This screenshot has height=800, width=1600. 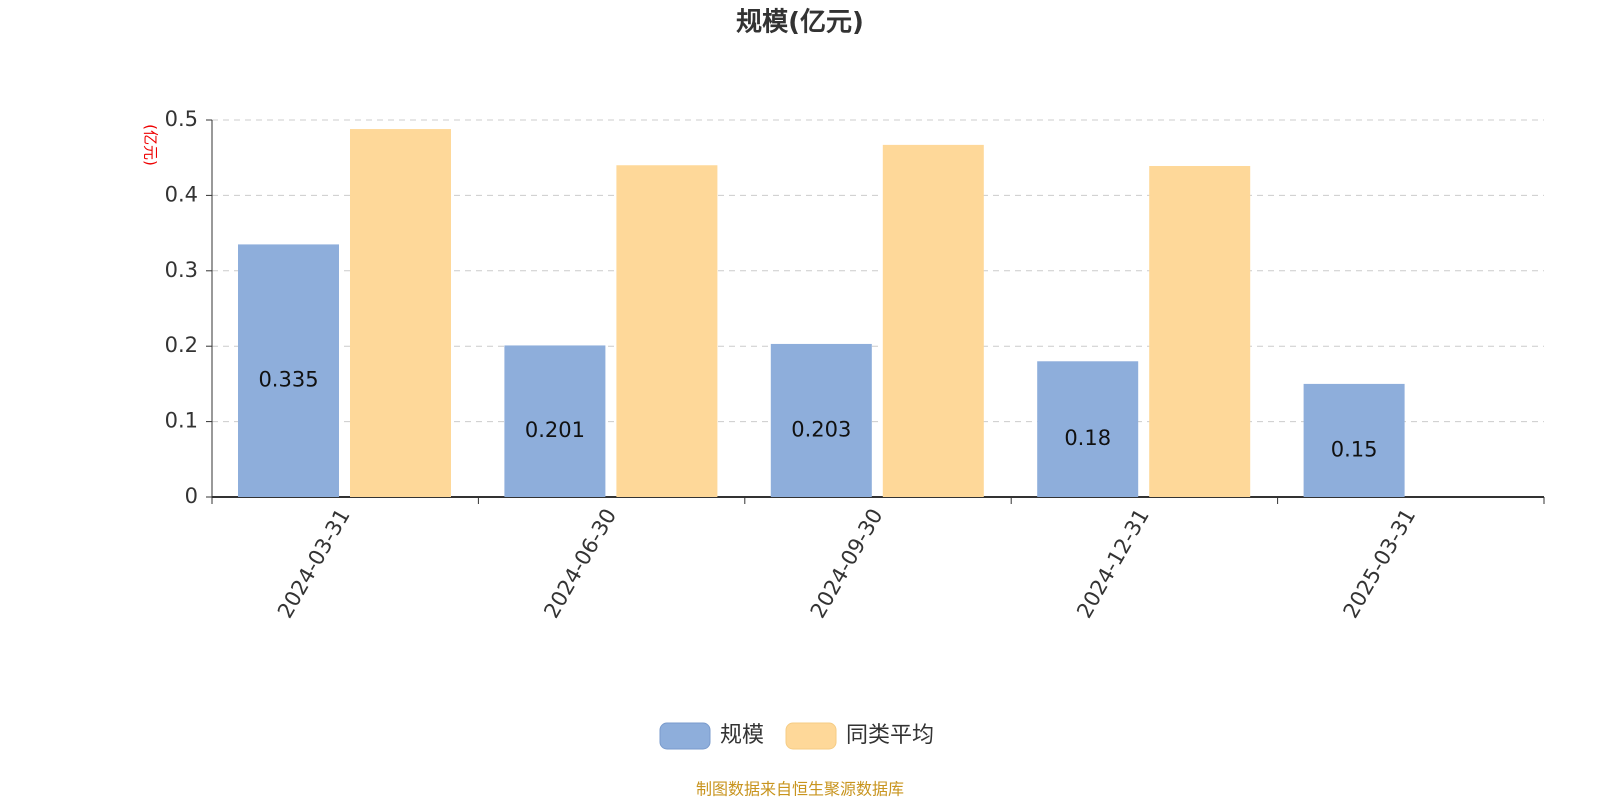 What do you see at coordinates (181, 270) in the screenshot?
I see `y-tick-label: 0.3` at bounding box center [181, 270].